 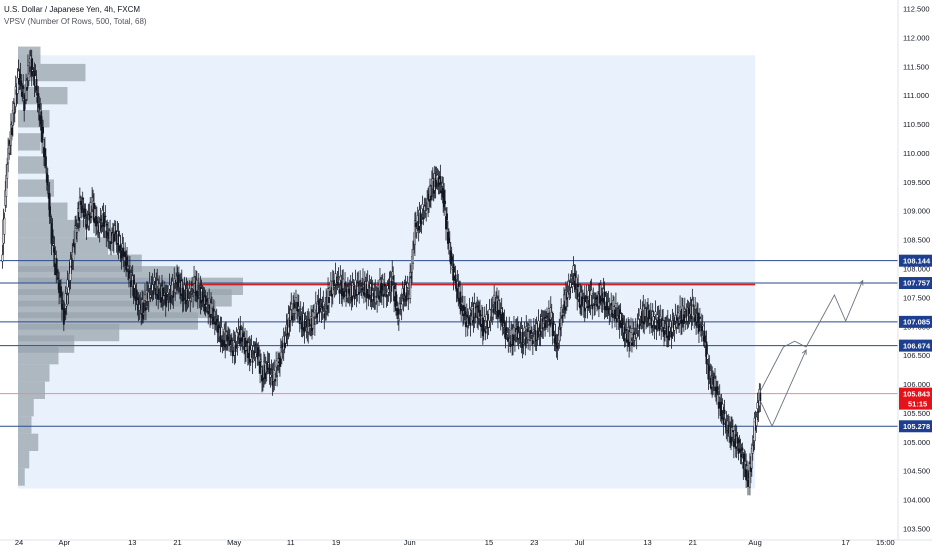 What do you see at coordinates (916, 355) in the screenshot?
I see `y-tick-label: 106.500` at bounding box center [916, 355].